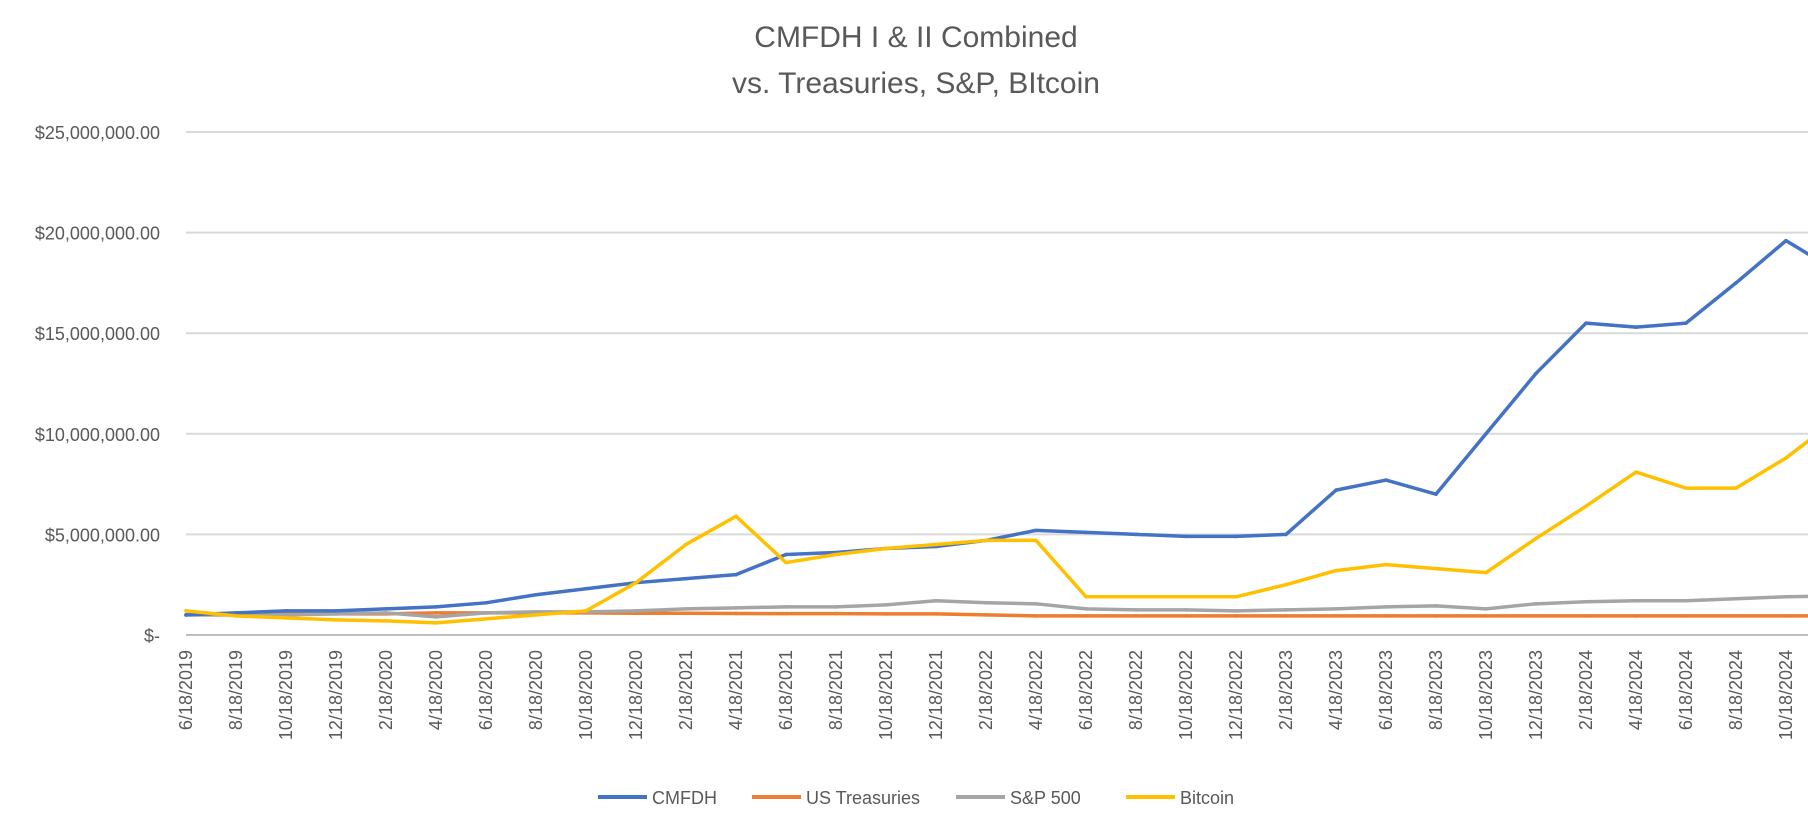  I want to click on legend-label: US Treasuries, so click(863, 798).